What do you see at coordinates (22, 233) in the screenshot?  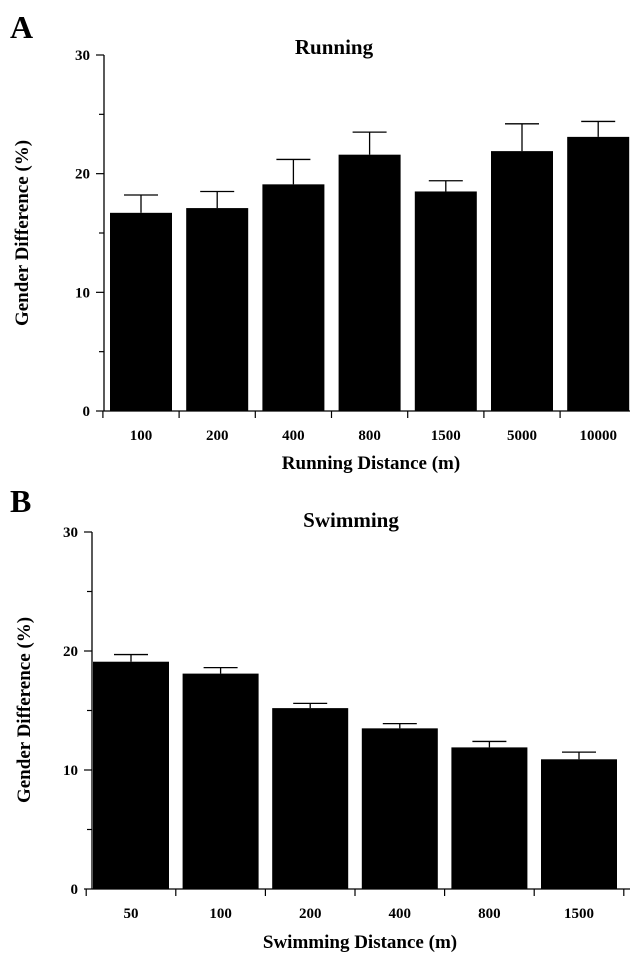 I see `y-axis-label-running: Gender Difference (%)` at bounding box center [22, 233].